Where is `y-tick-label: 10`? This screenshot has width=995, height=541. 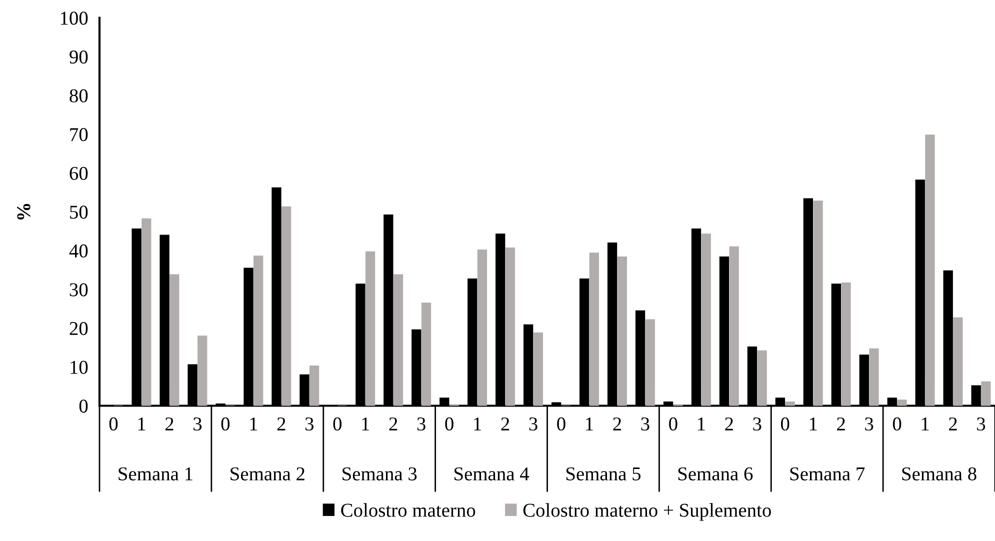 y-tick-label: 10 is located at coordinates (79, 367).